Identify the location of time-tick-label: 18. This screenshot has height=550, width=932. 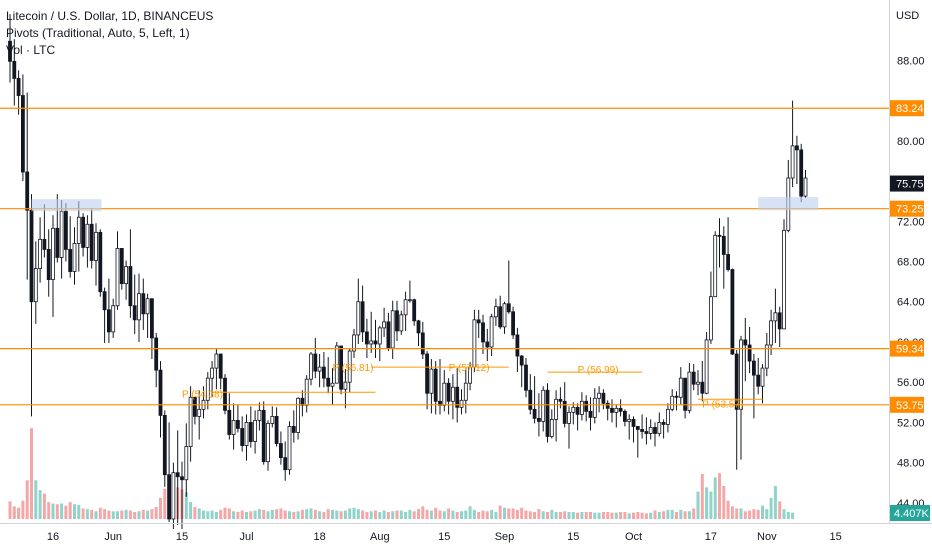
(319, 537).